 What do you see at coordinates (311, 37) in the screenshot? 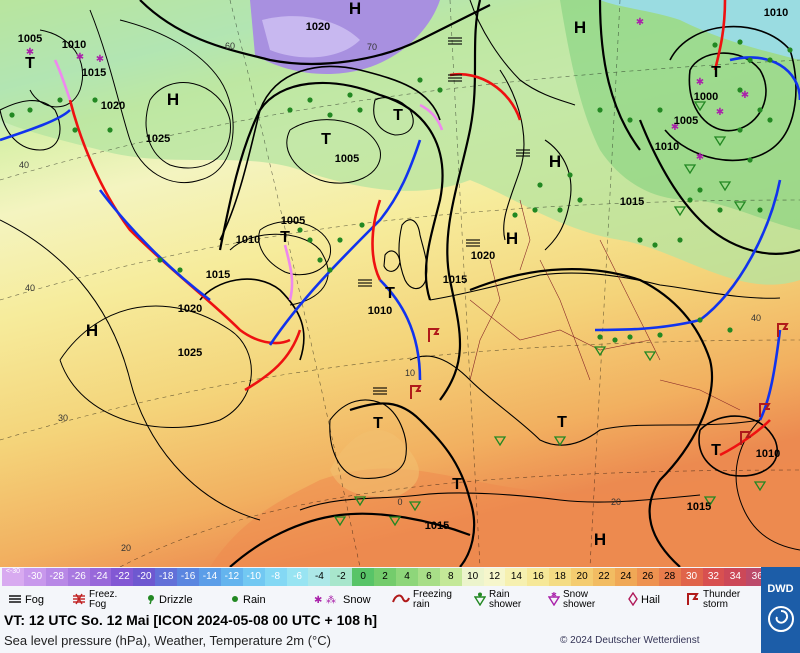
I see `greenland-ice` at bounding box center [311, 37].